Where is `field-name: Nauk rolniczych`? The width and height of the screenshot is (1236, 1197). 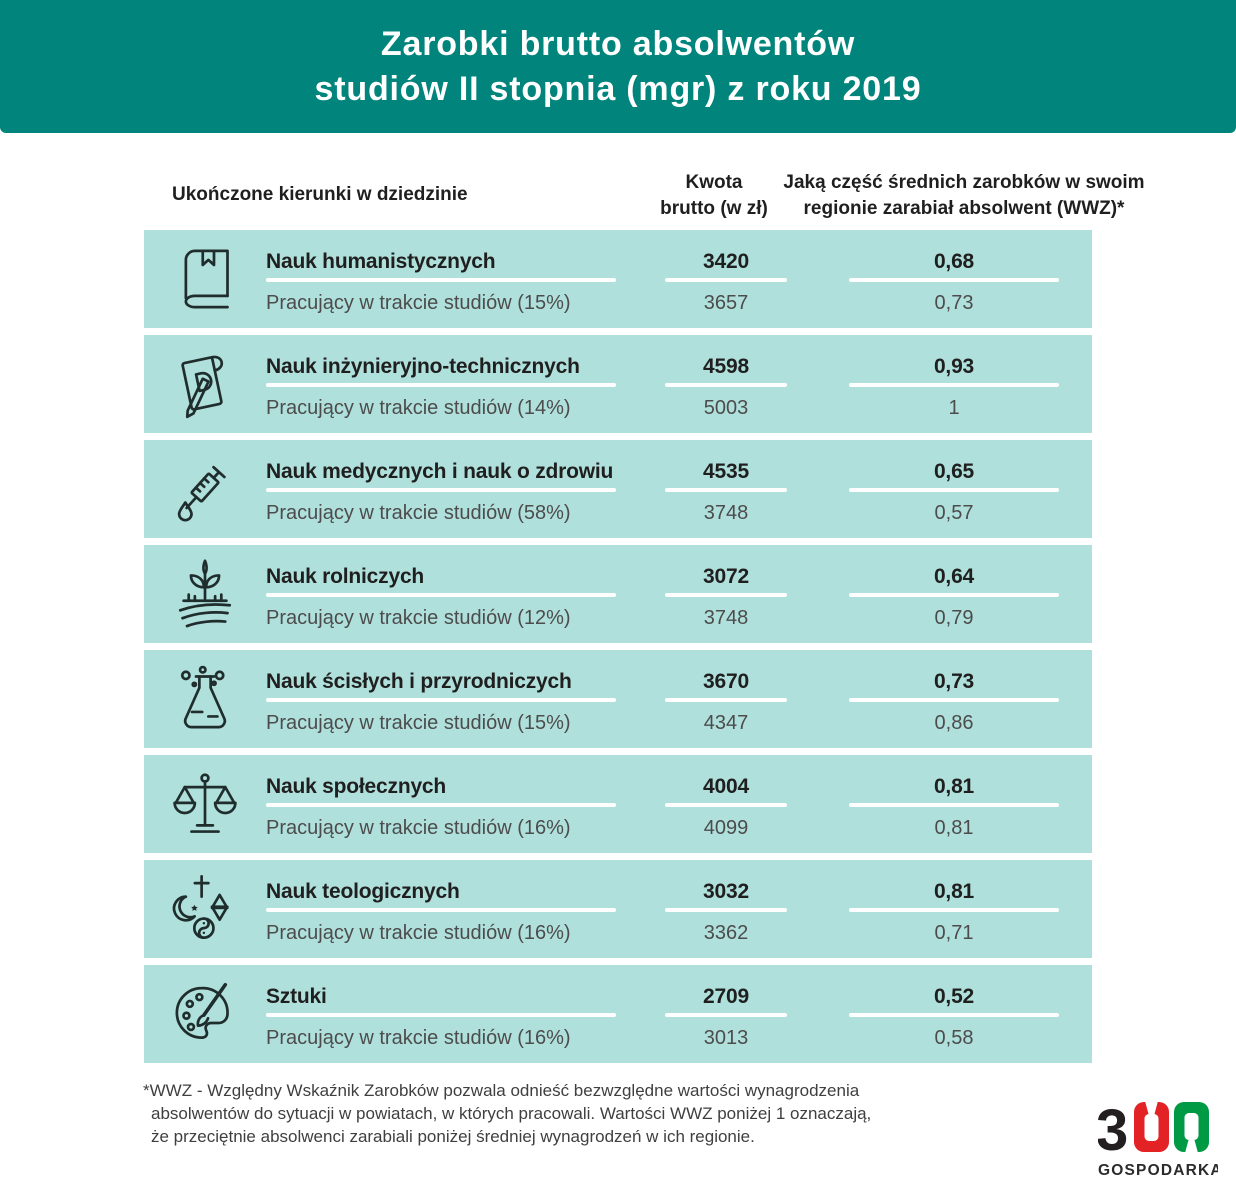
field-name: Nauk rolniczych is located at coordinates (345, 576).